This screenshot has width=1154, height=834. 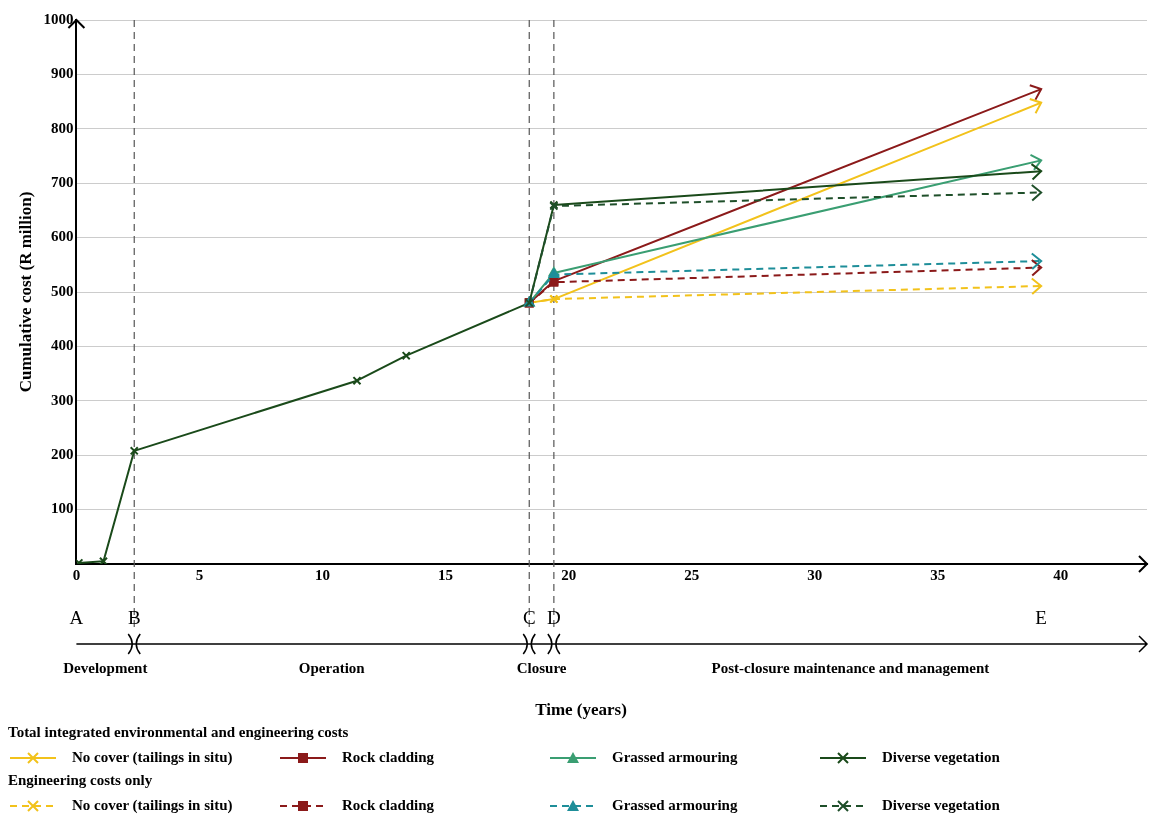 What do you see at coordinates (62, 454) in the screenshot?
I see `y-tick-label: 200` at bounding box center [62, 454].